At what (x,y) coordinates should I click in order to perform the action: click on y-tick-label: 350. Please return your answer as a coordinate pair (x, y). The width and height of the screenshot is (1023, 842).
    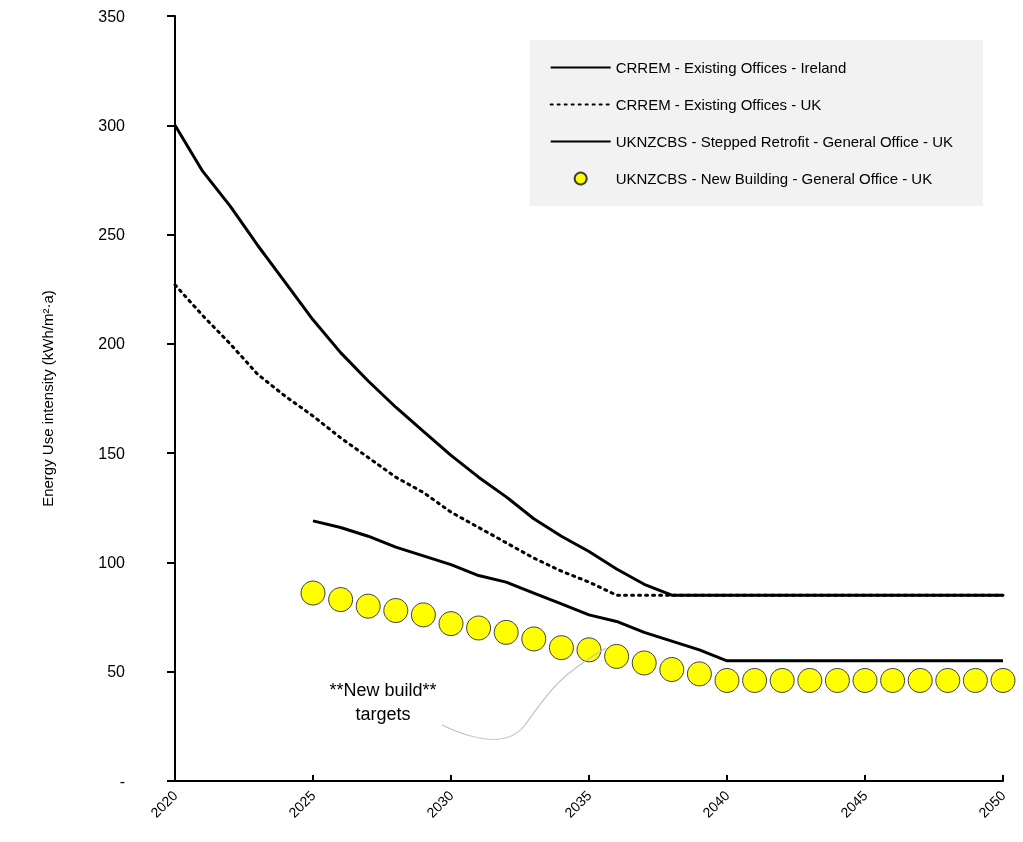
    Looking at the image, I should click on (112, 16).